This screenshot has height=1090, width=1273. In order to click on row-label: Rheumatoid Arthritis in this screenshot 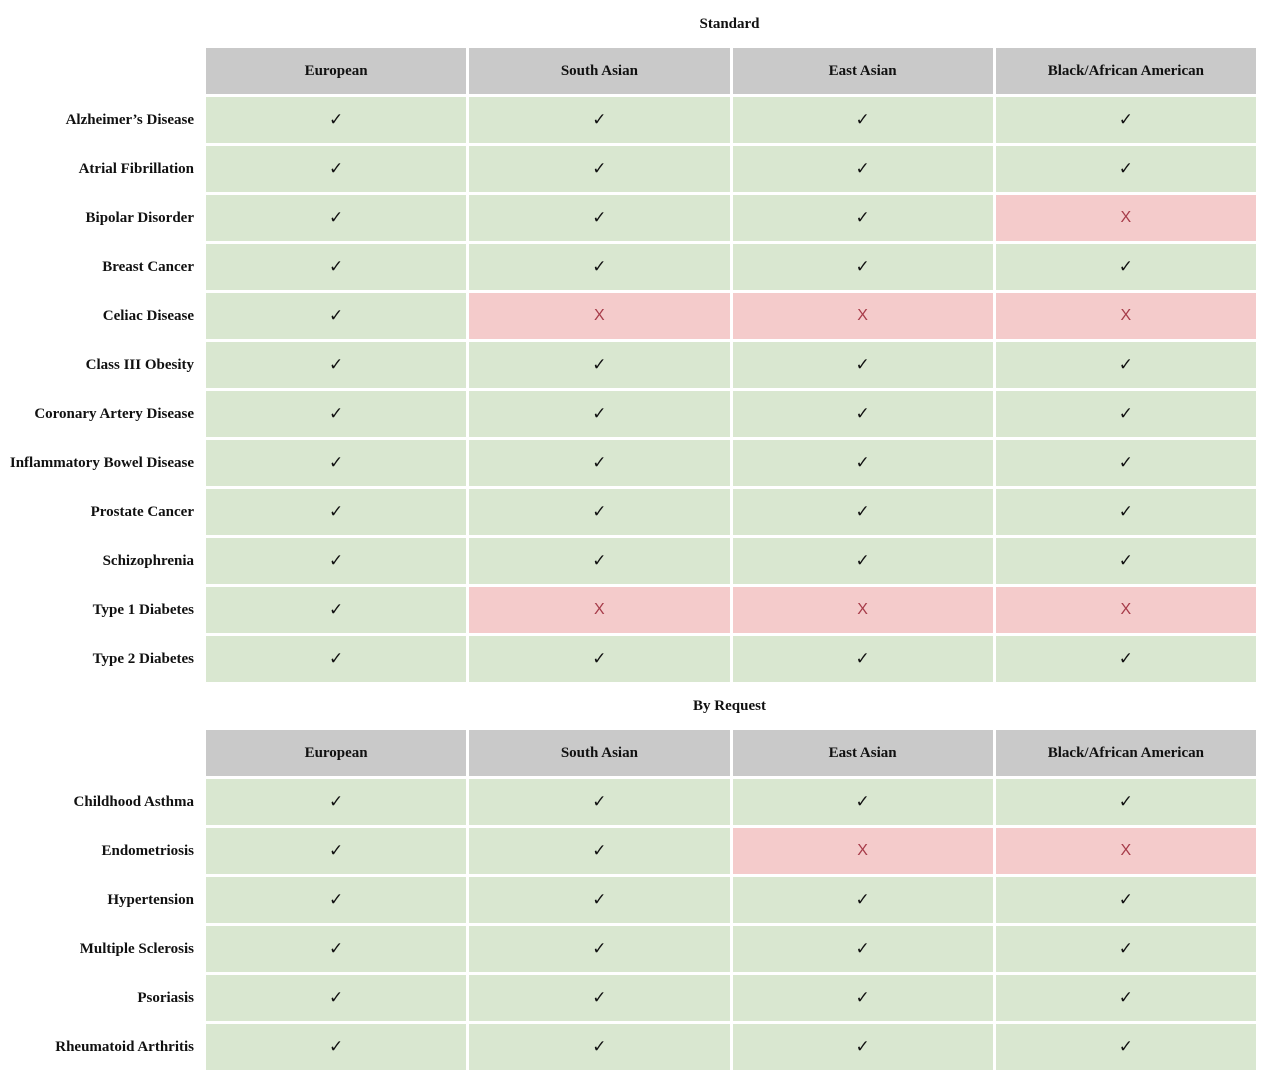, I will do `click(124, 1046)`.